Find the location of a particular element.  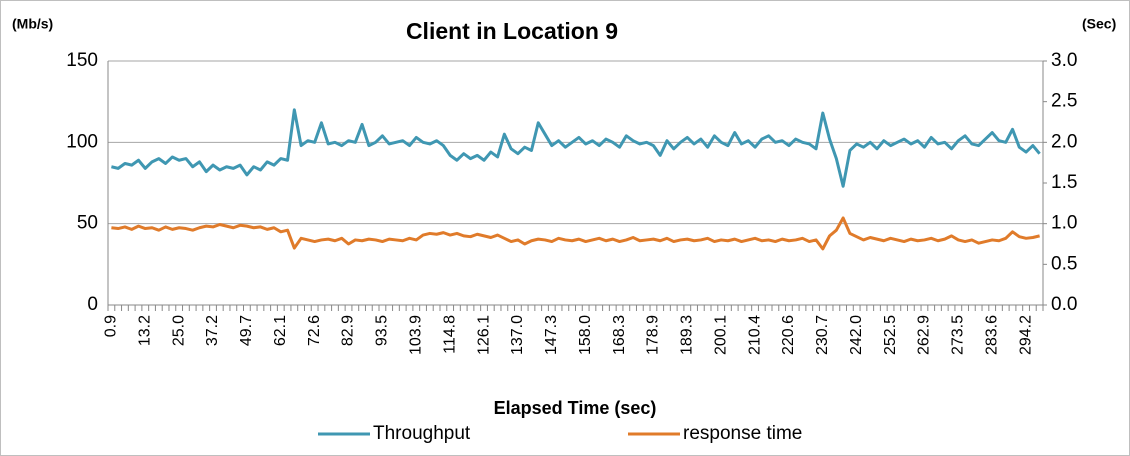

x-tick-label: 13.2 is located at coordinates (144, 330).